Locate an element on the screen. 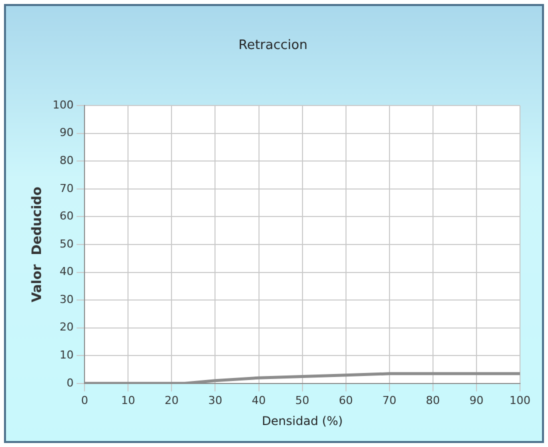 Image resolution: width=548 pixels, height=447 pixels. x-tick-label: 90 is located at coordinates (476, 400).